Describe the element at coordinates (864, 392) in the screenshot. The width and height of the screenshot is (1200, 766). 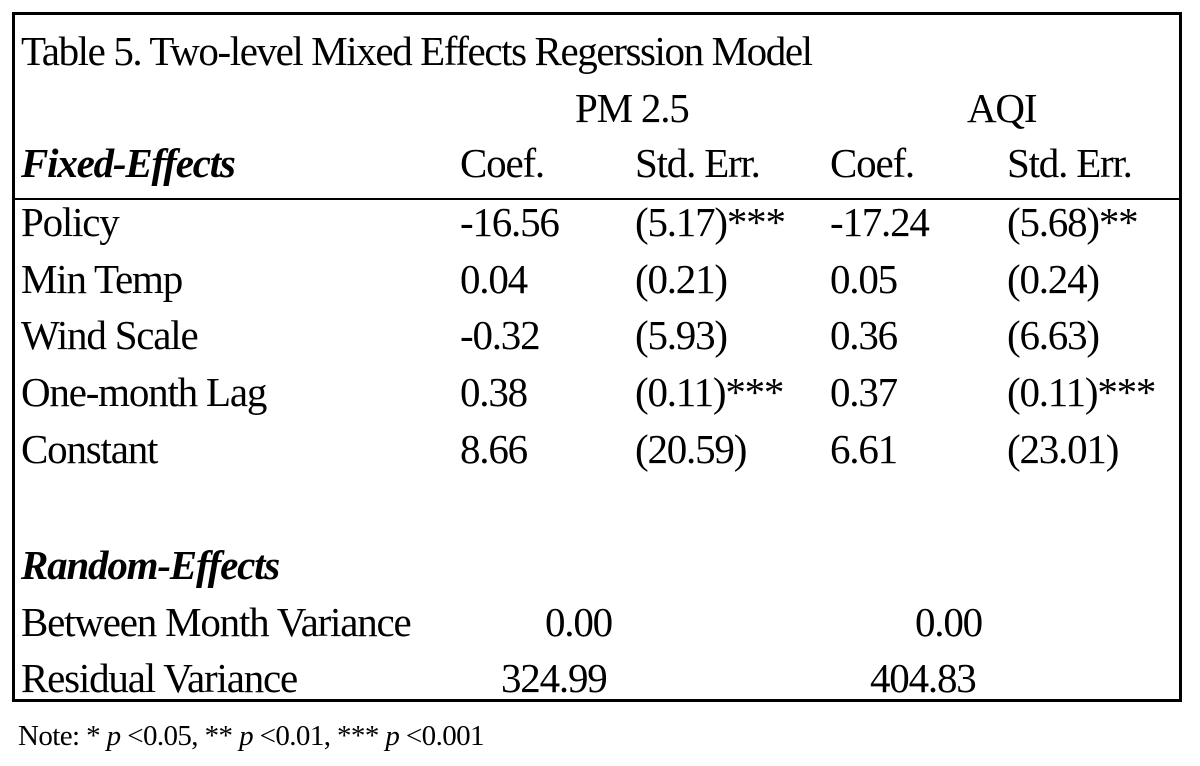
I see `cell-aqi-coef: 0.37` at that location.